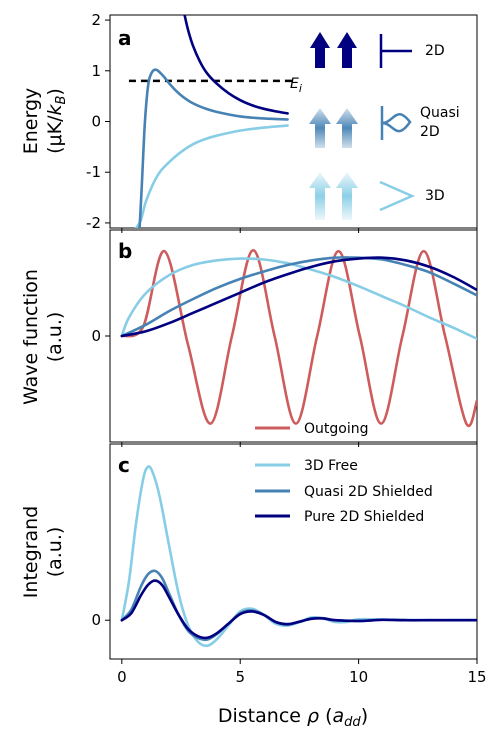  I want to click on x-axis-label: Distance ρ (add), so click(293, 717).